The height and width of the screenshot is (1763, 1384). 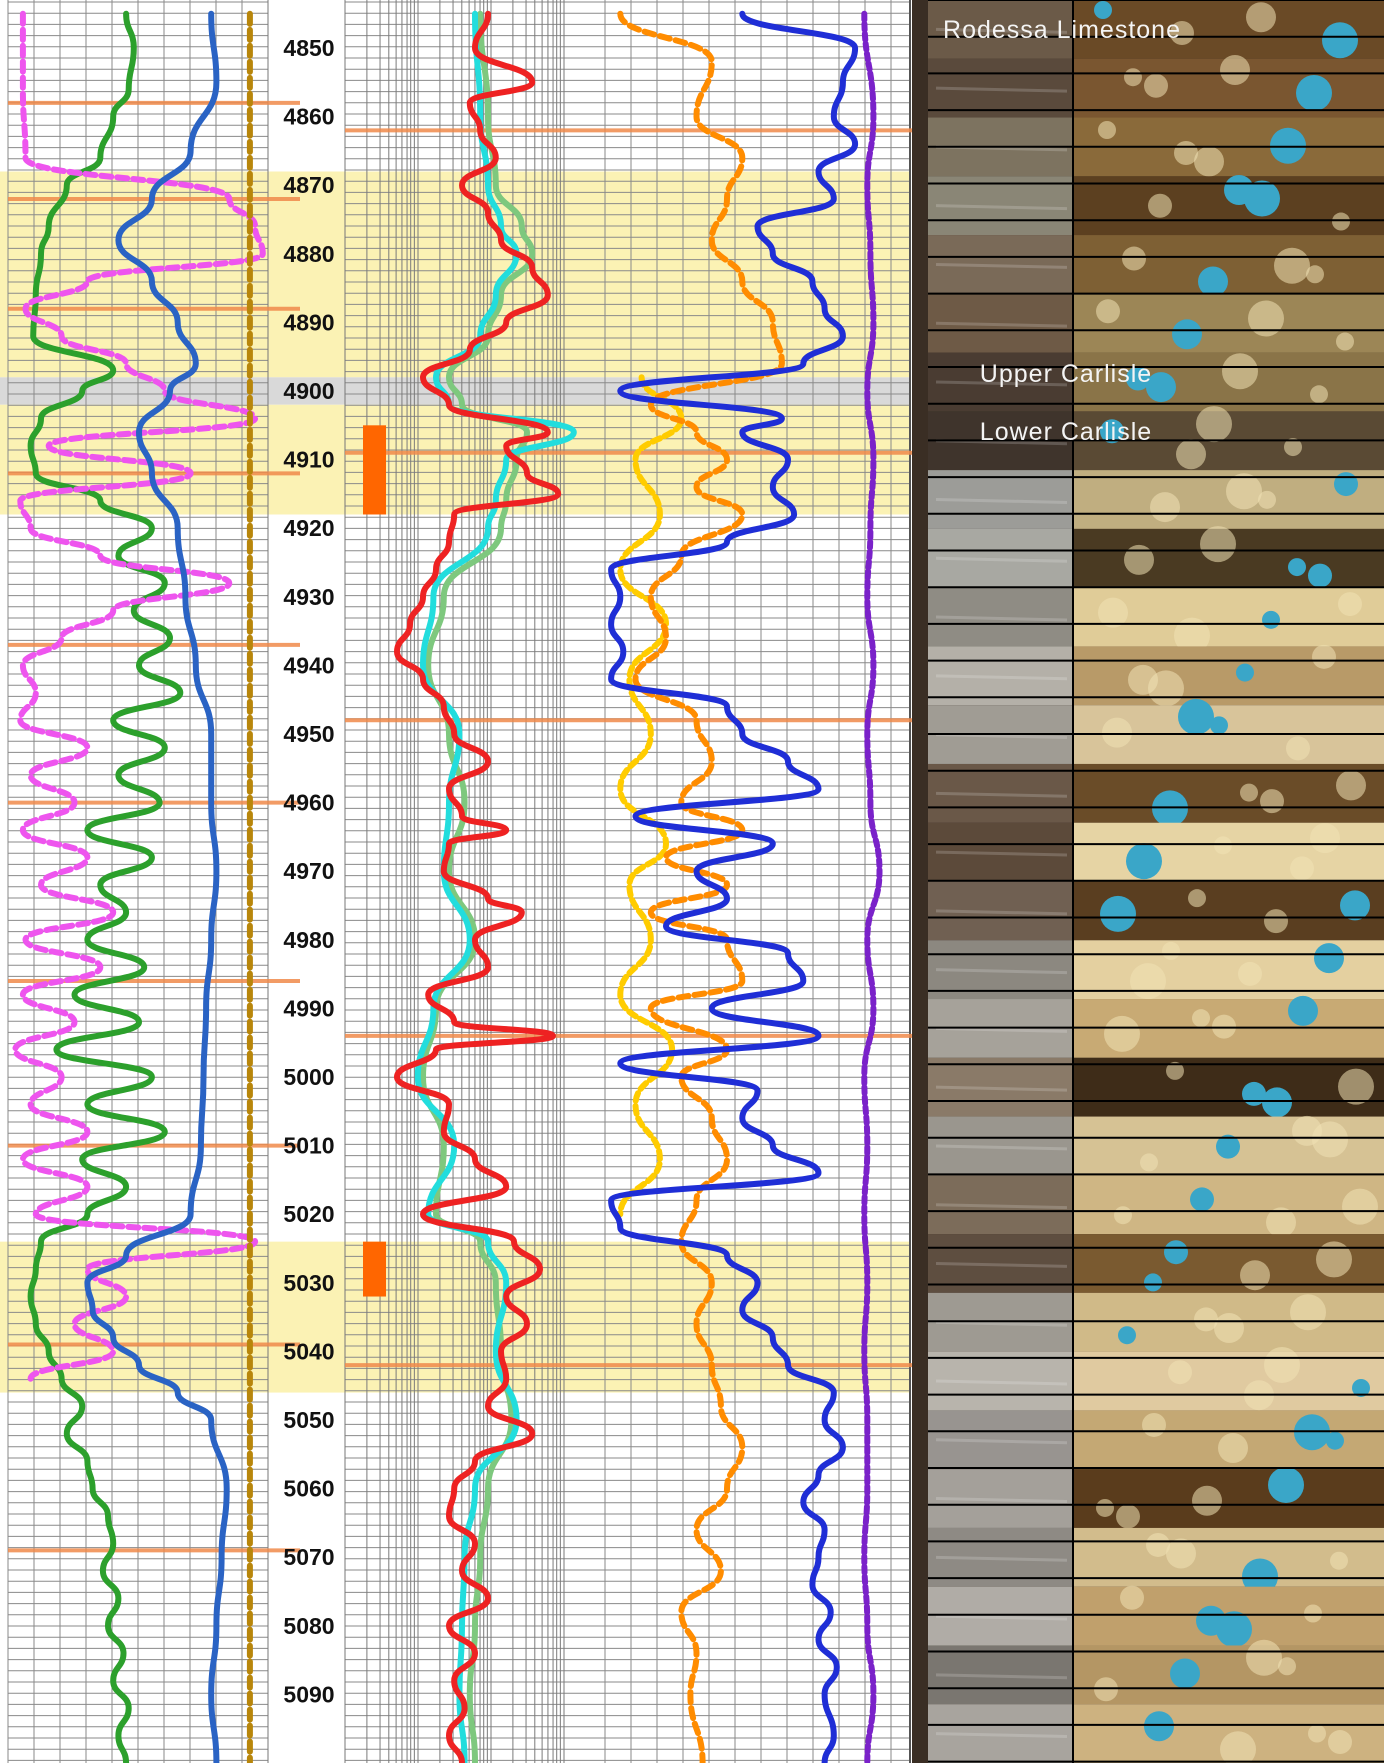 What do you see at coordinates (308, 460) in the screenshot?
I see `depth-label: 4910` at bounding box center [308, 460].